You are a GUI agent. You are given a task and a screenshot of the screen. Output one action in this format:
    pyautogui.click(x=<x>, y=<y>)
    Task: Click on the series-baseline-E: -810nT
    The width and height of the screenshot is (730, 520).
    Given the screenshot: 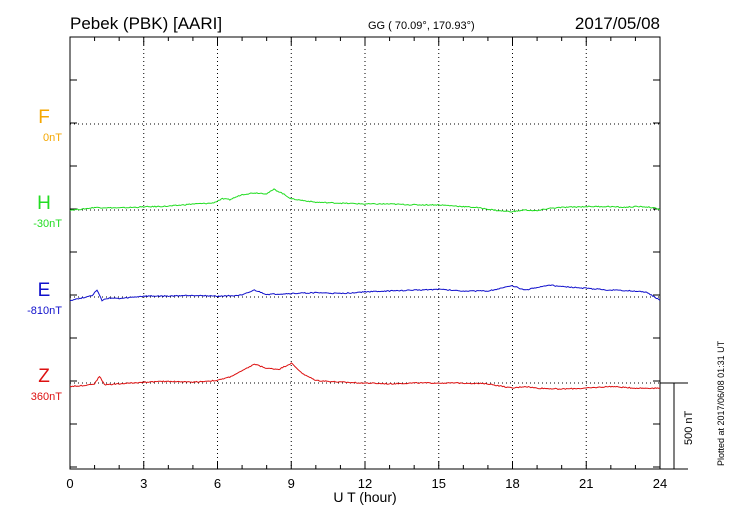 What is the action you would take?
    pyautogui.click(x=44, y=311)
    